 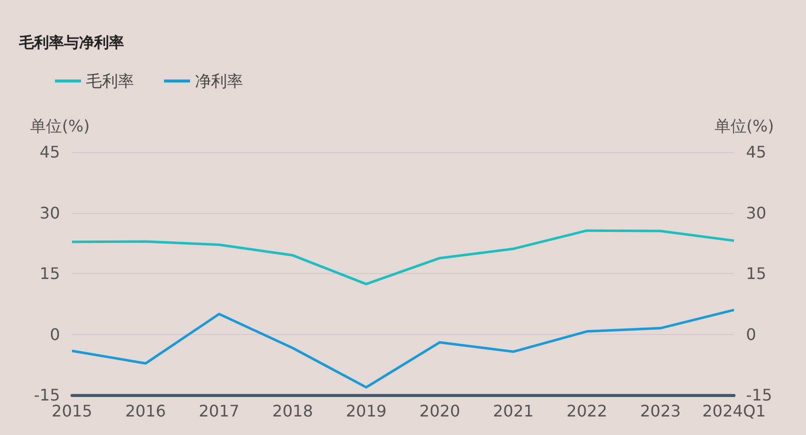 I want to click on x-tick-label: 2017, so click(x=219, y=411).